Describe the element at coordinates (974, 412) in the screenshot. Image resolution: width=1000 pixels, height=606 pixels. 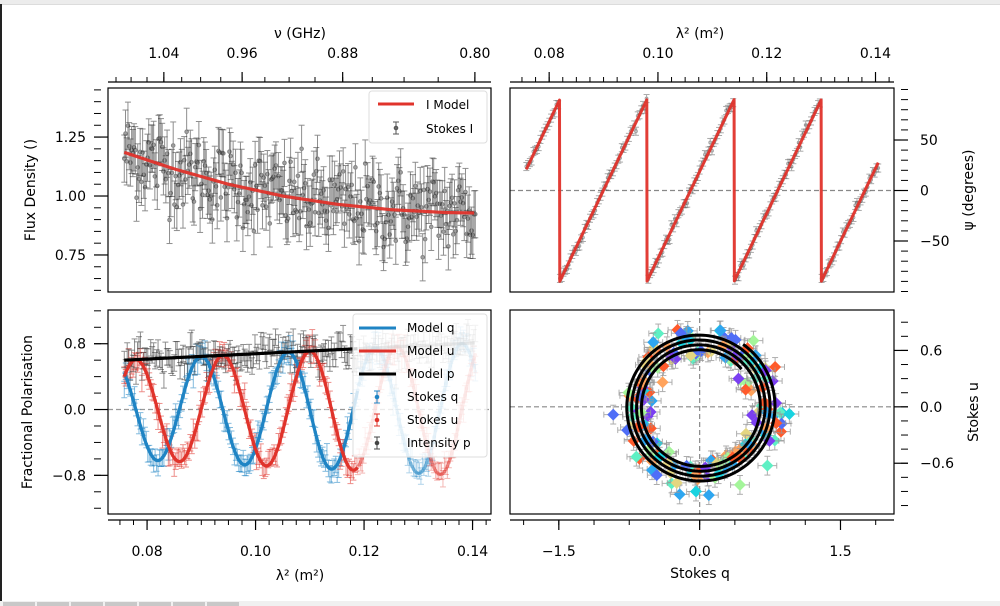
I see `br-ylabel: Stokes u` at that location.